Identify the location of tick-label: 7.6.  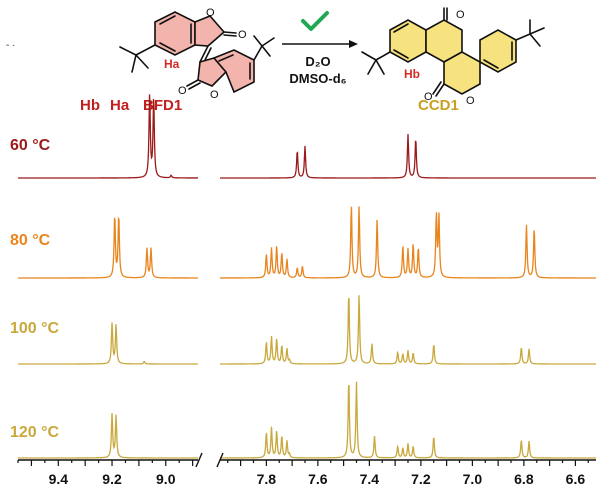
(318, 479).